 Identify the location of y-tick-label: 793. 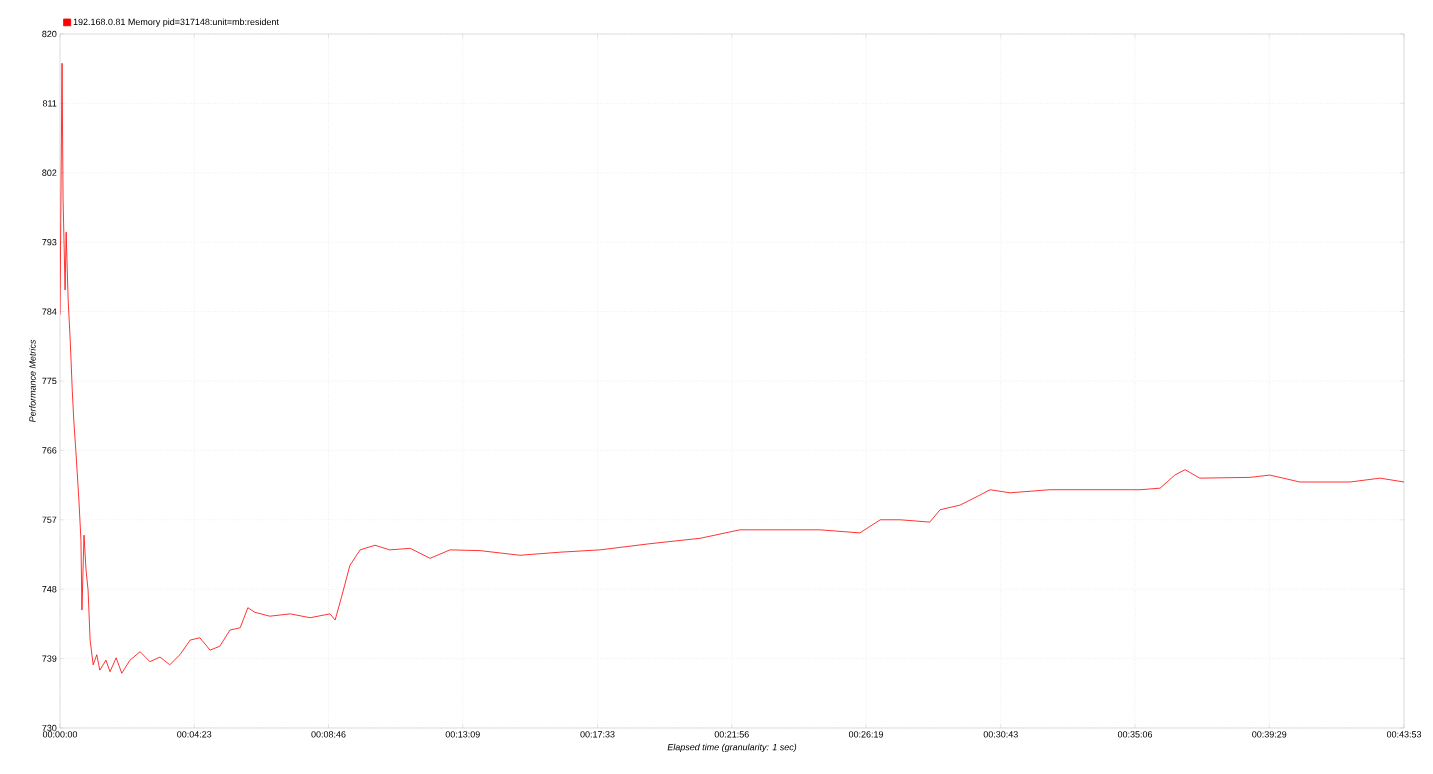
(49, 242).